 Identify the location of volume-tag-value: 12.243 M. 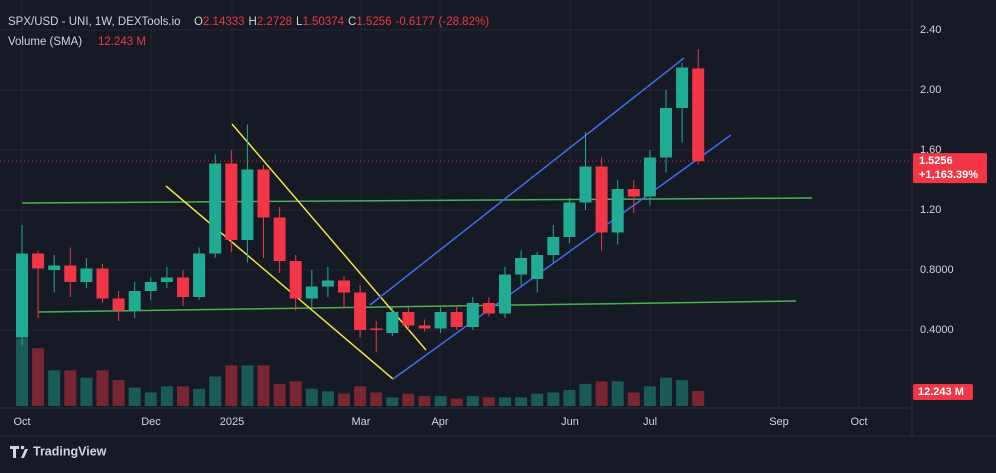
(941, 392).